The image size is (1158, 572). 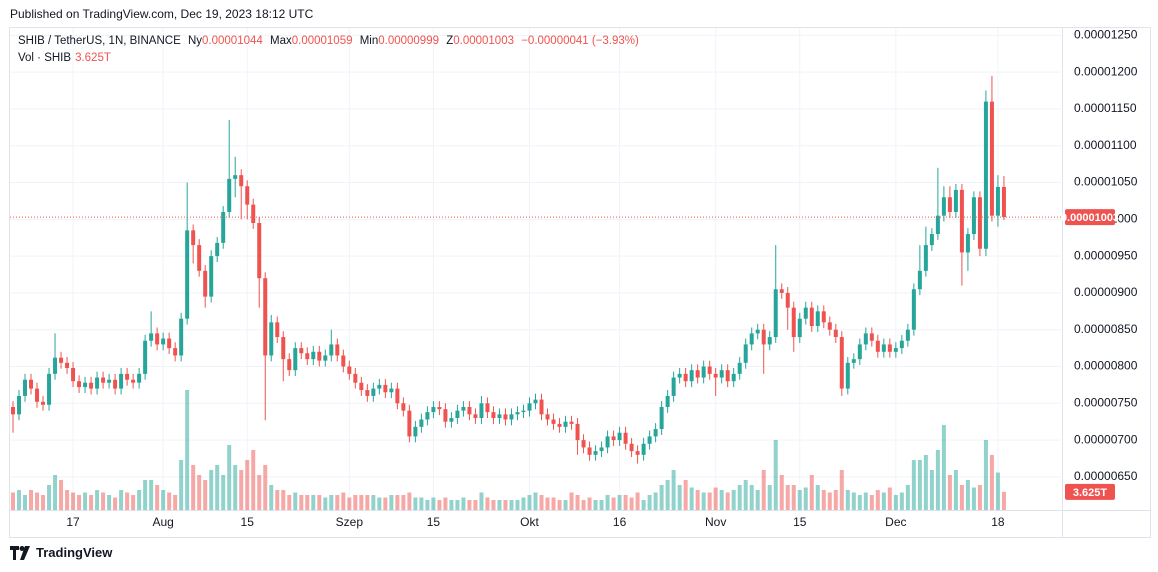 I want to click on y-tick-label: 0.00000800, so click(x=1106, y=366).